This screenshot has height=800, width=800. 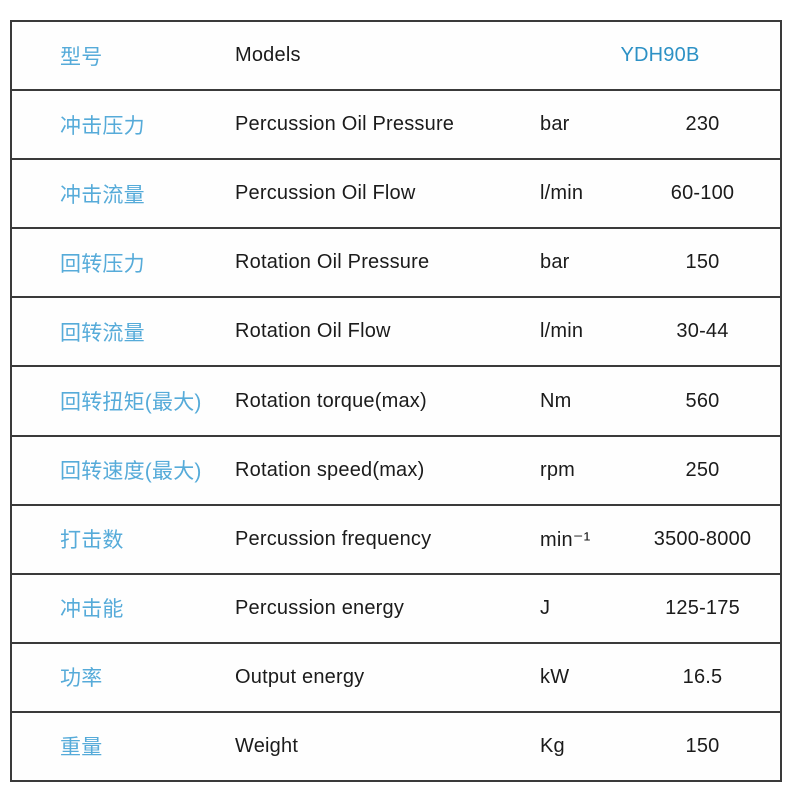 What do you see at coordinates (131, 472) in the screenshot?
I see `chinese-label: 回转速度(最大)` at bounding box center [131, 472].